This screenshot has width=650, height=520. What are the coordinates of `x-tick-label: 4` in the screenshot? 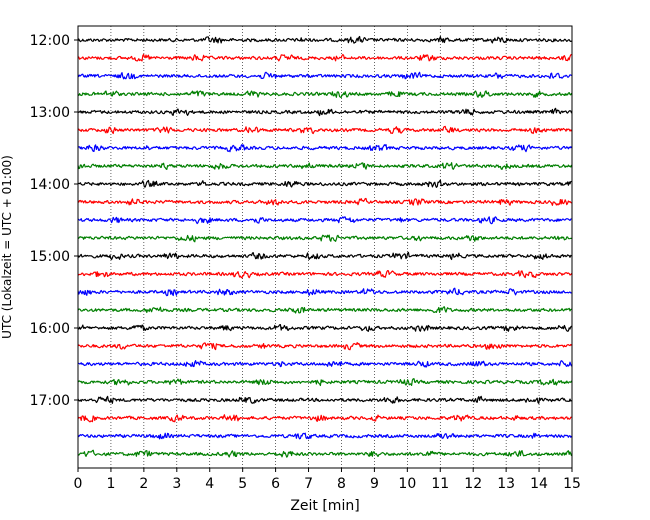 It's located at (209, 484).